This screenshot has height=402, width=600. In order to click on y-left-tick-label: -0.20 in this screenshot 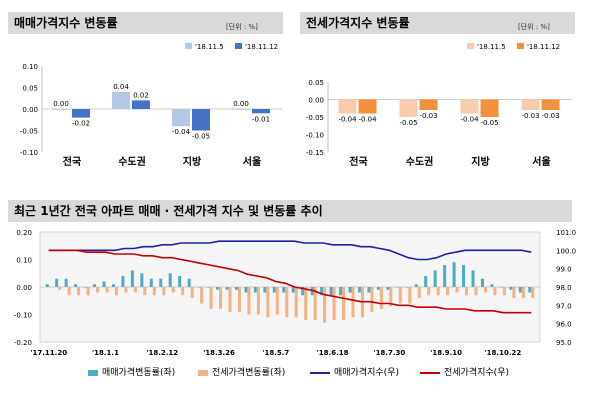, I will do `click(23, 343)`.